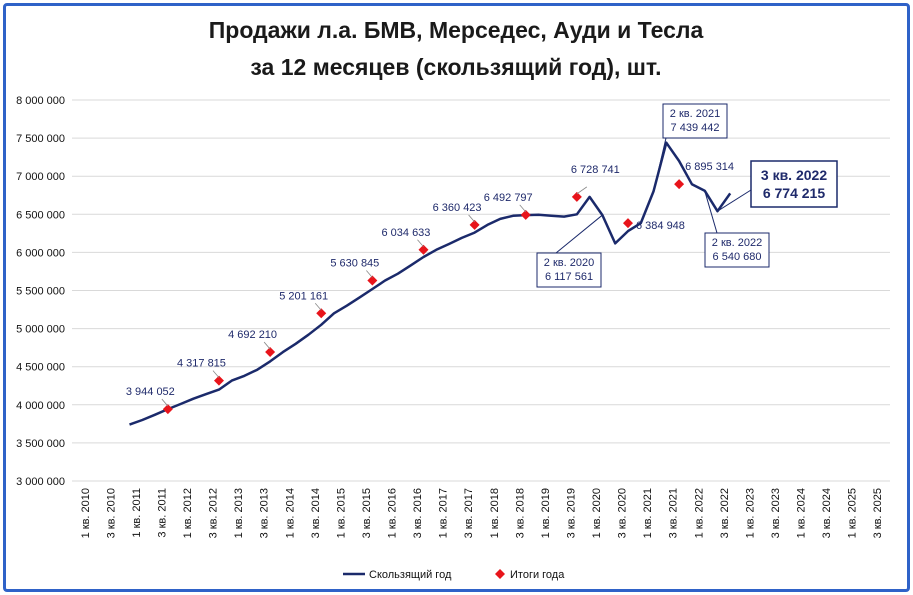 The width and height of the screenshot is (913, 595). Describe the element at coordinates (239, 513) in the screenshot. I see `x-tick-label: 1 кв. 2013` at that location.